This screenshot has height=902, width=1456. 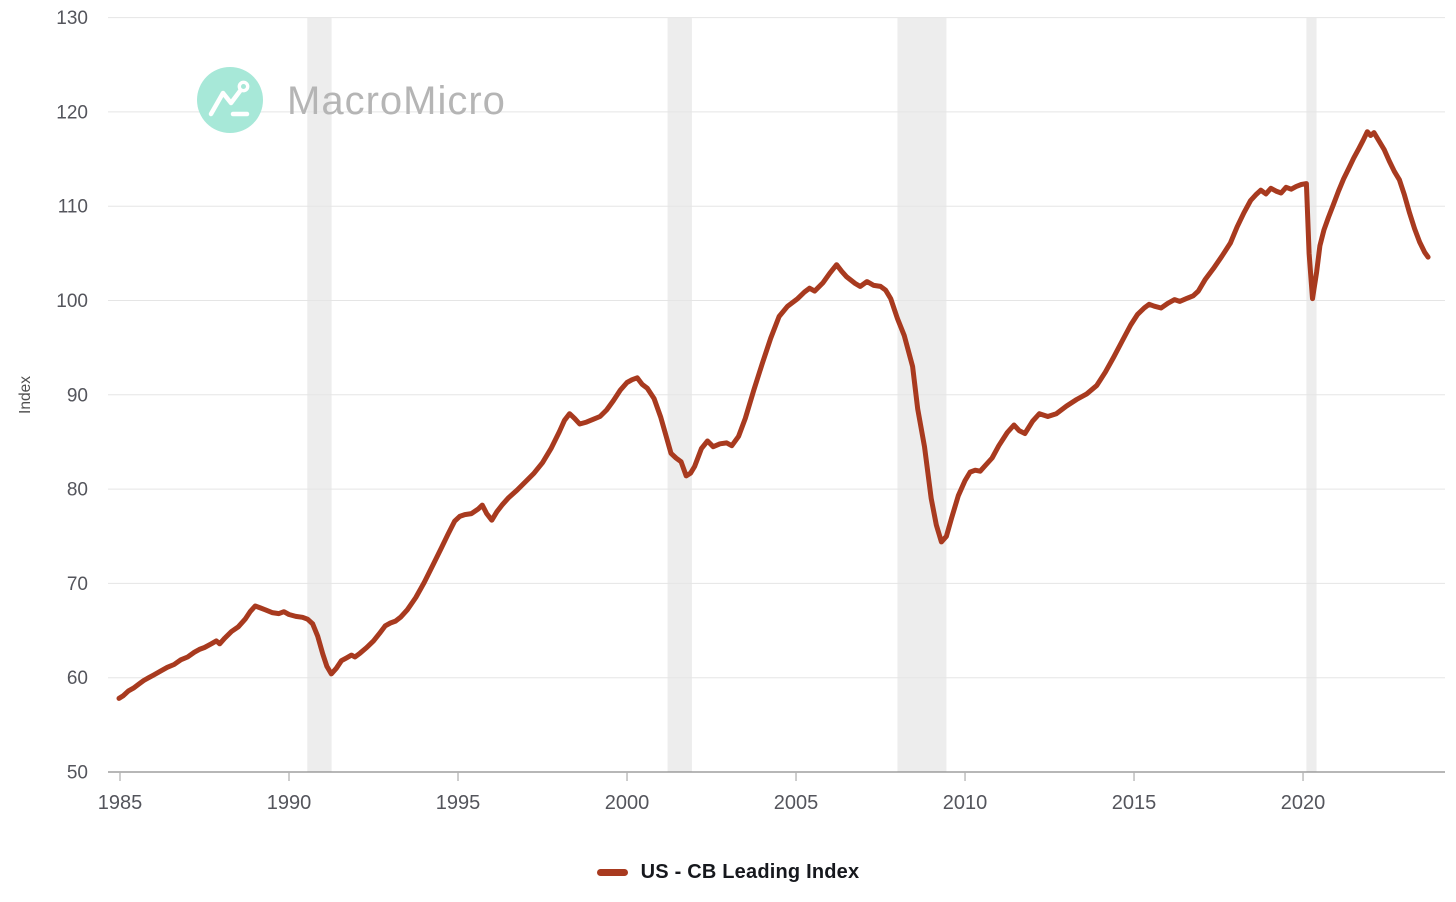 What do you see at coordinates (25, 395) in the screenshot?
I see `y-axis-title: Index` at bounding box center [25, 395].